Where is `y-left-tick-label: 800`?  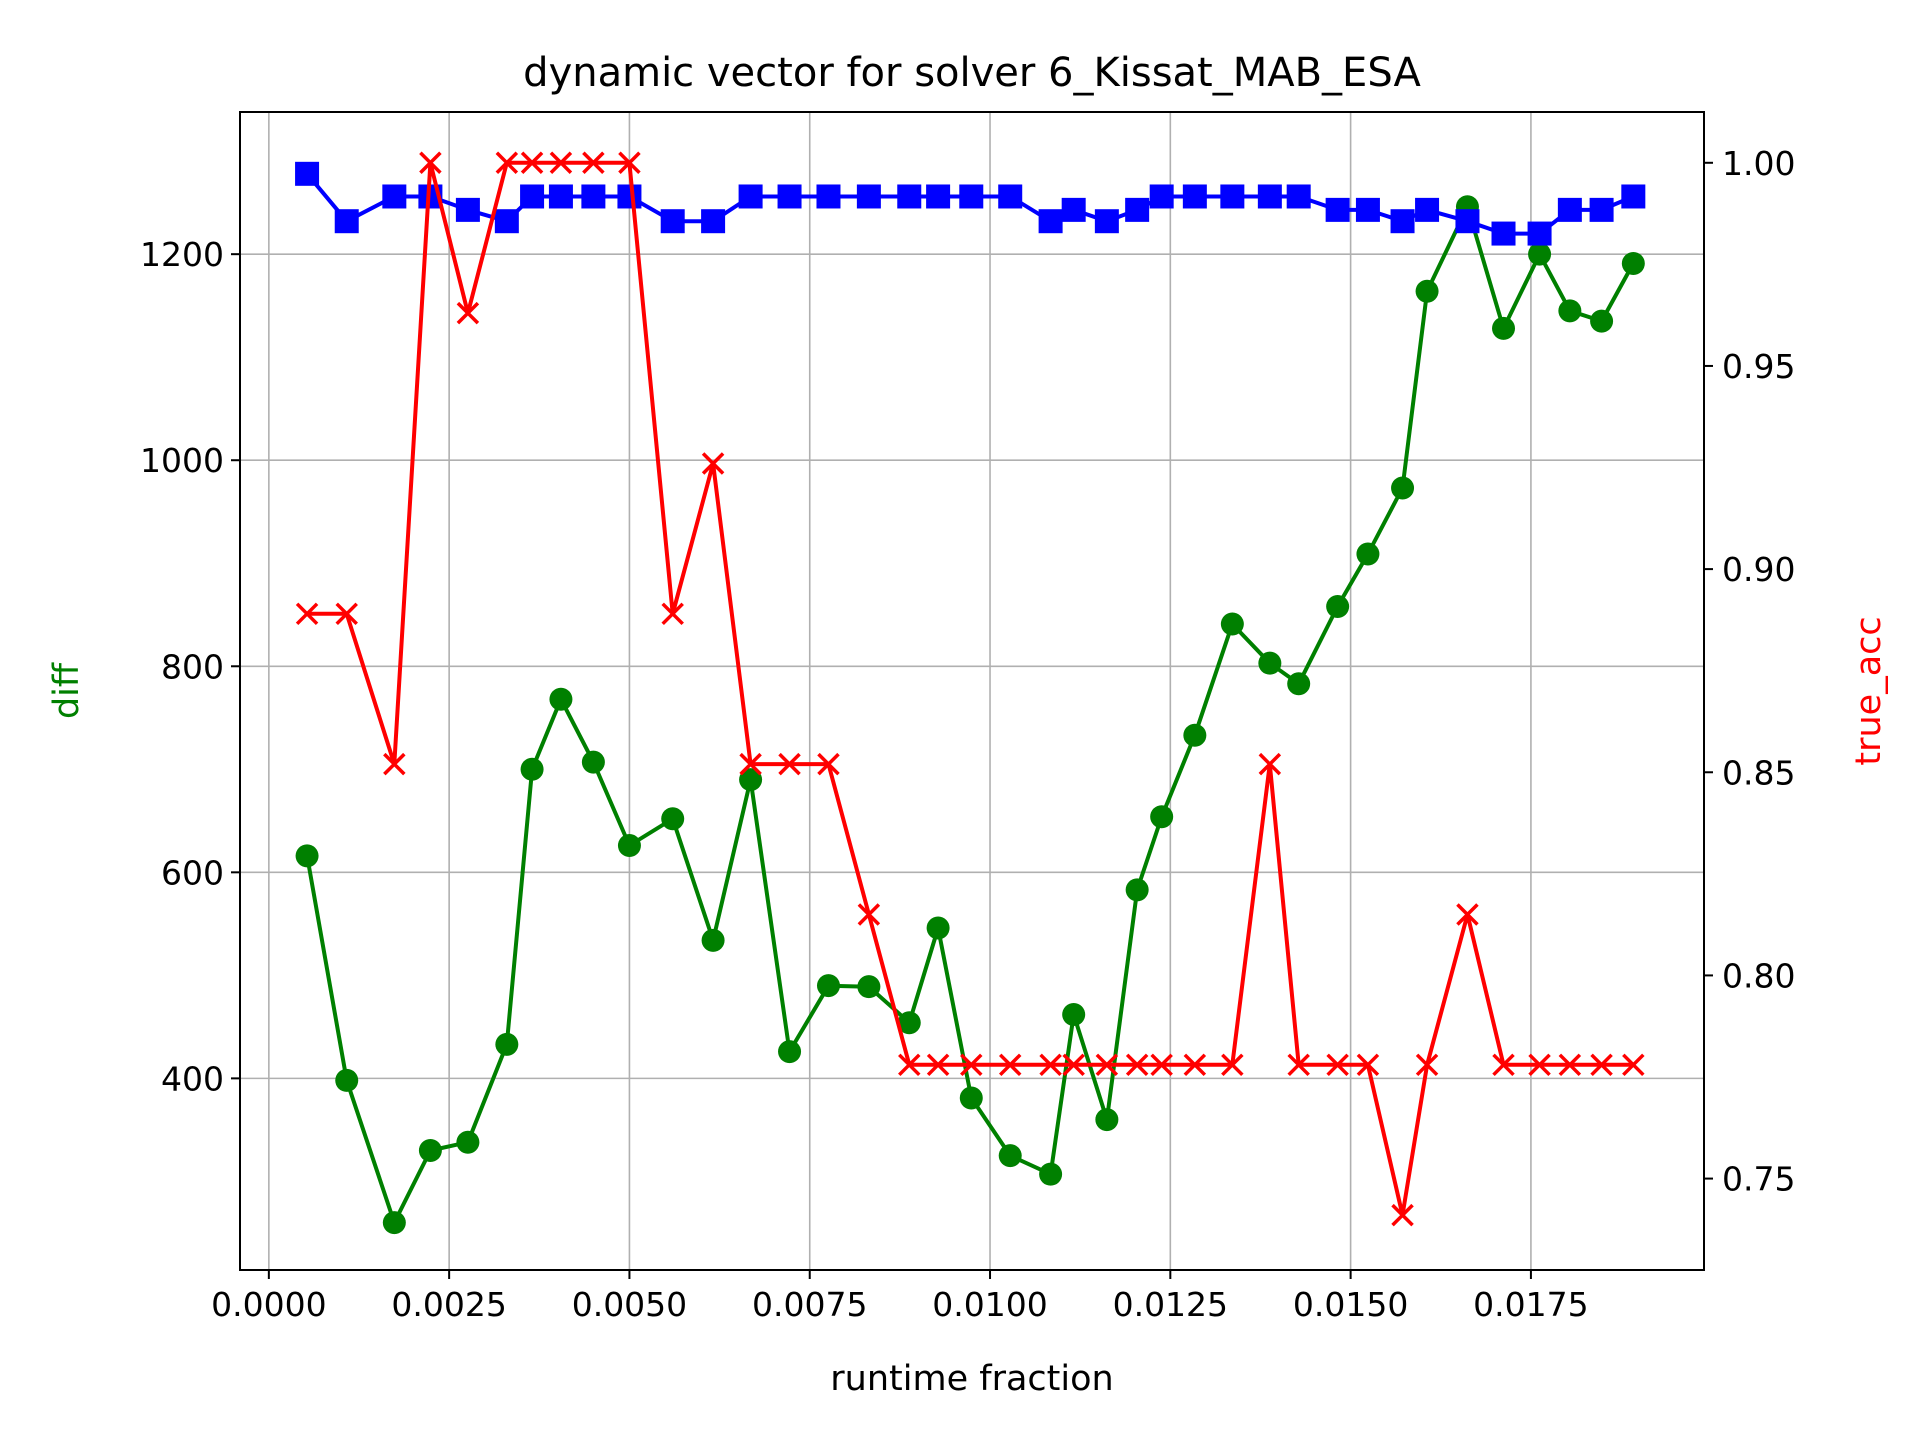 y-left-tick-label: 800 is located at coordinates (192, 666).